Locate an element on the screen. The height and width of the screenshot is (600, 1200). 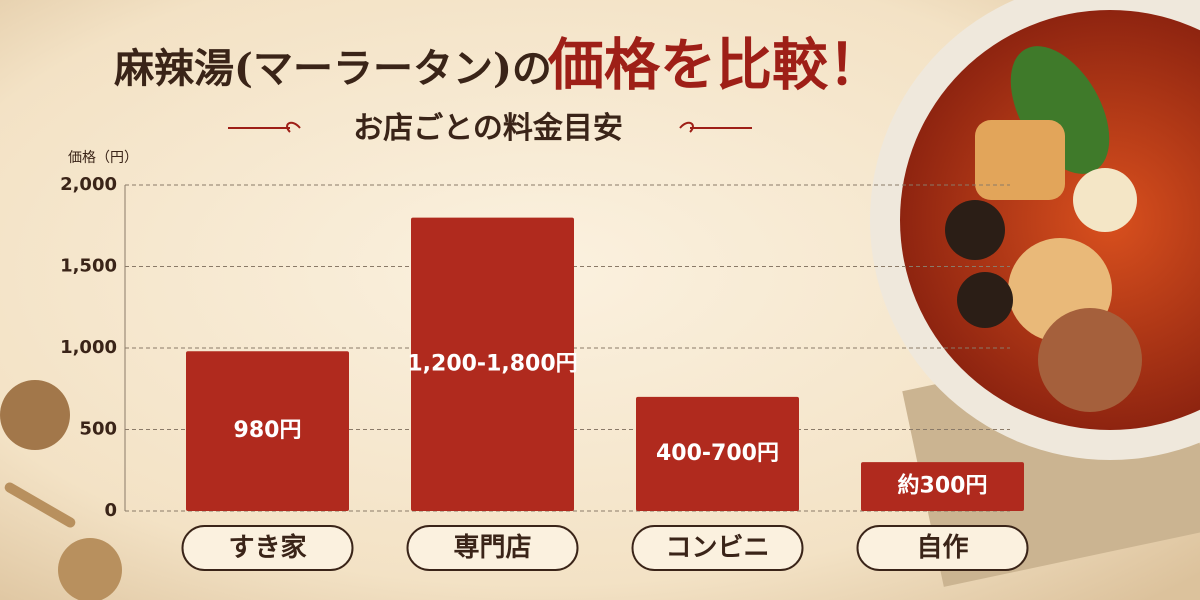
value-label: 約300円 is located at coordinates (943, 486).